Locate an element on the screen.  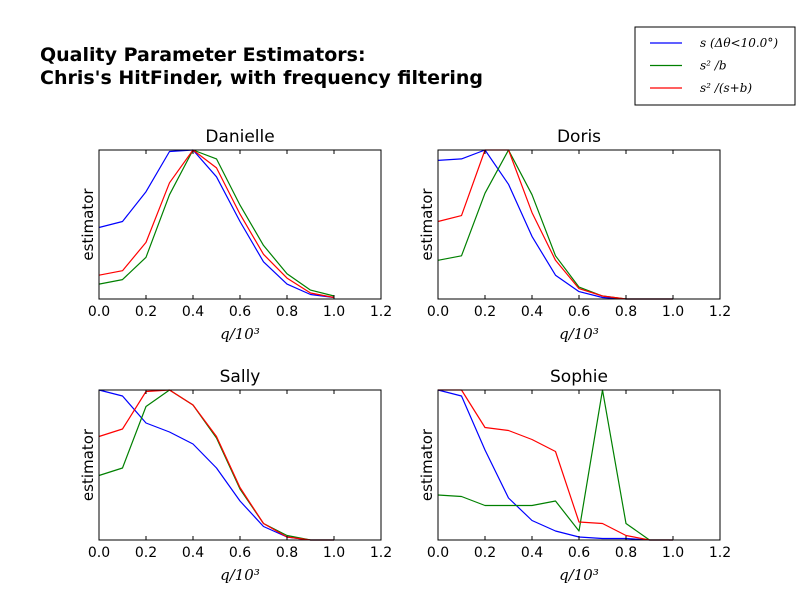
subplot-title: Sophie is located at coordinates (579, 377).